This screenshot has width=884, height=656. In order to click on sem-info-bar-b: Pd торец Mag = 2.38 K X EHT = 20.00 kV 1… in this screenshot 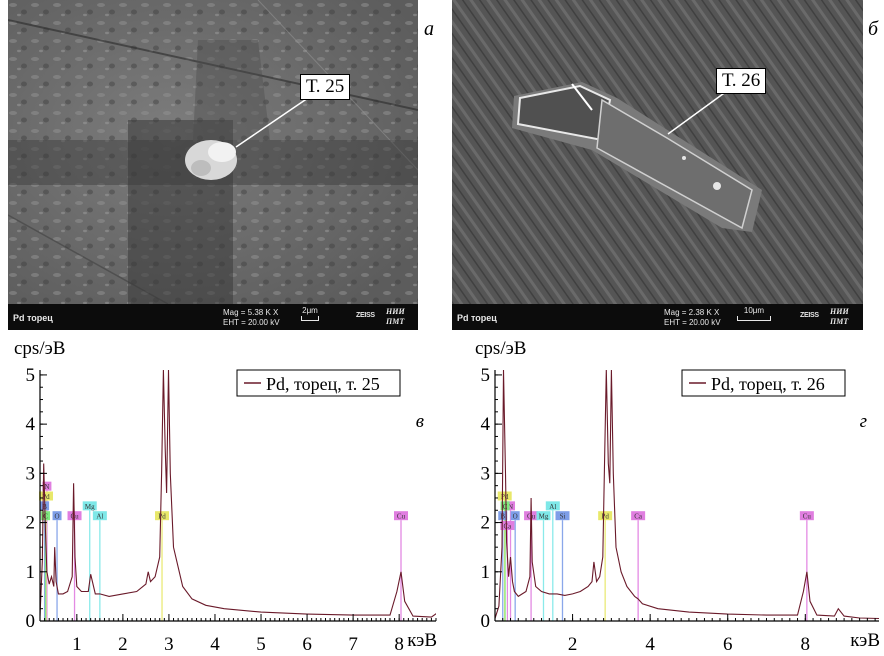, I will do `click(657, 317)`.